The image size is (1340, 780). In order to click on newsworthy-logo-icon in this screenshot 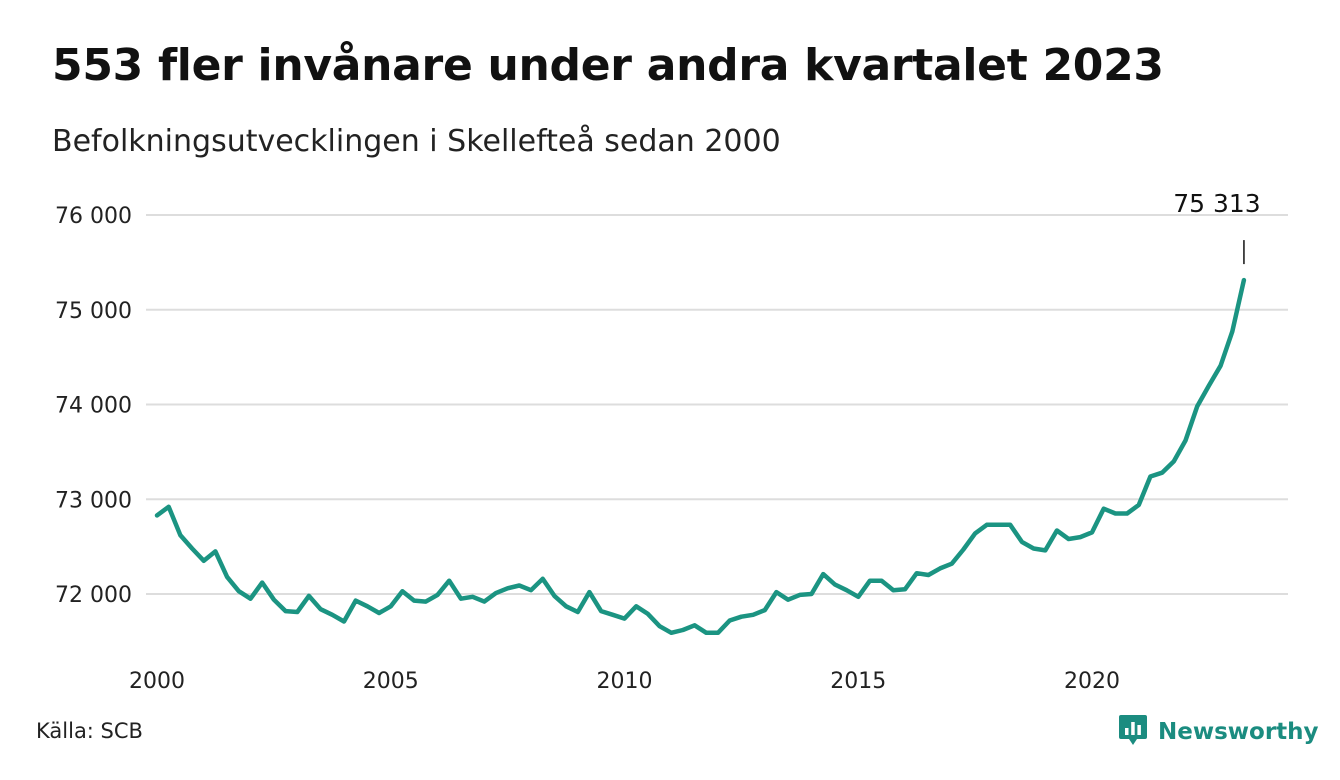, I will do `click(1133, 732)`.